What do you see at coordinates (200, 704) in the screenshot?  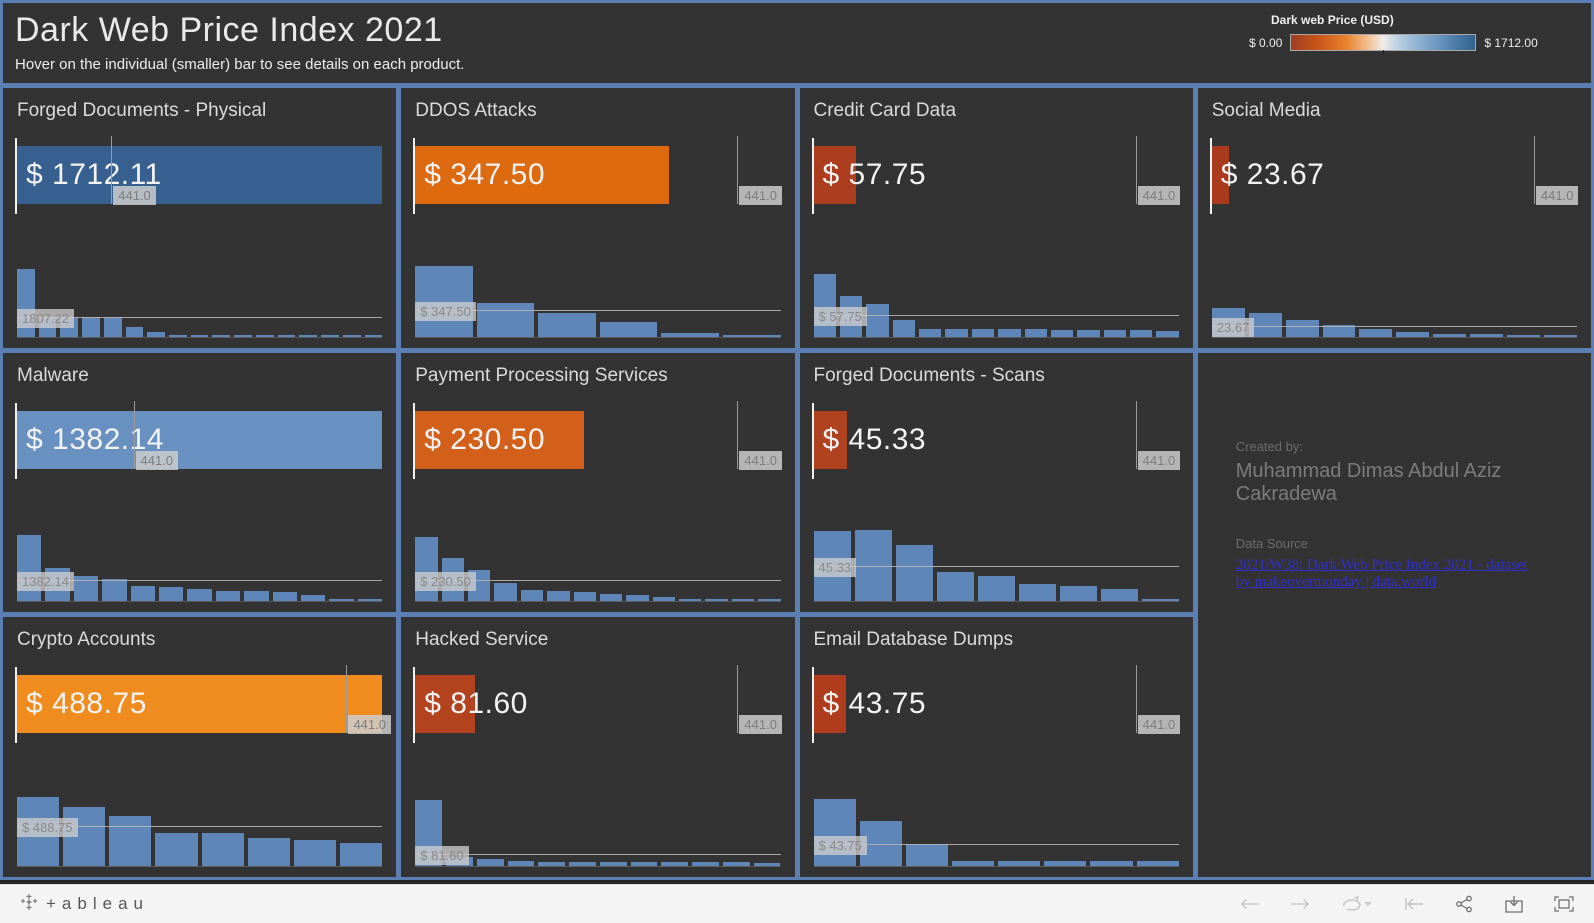 I see `average-price-bar: $ 488.75` at bounding box center [200, 704].